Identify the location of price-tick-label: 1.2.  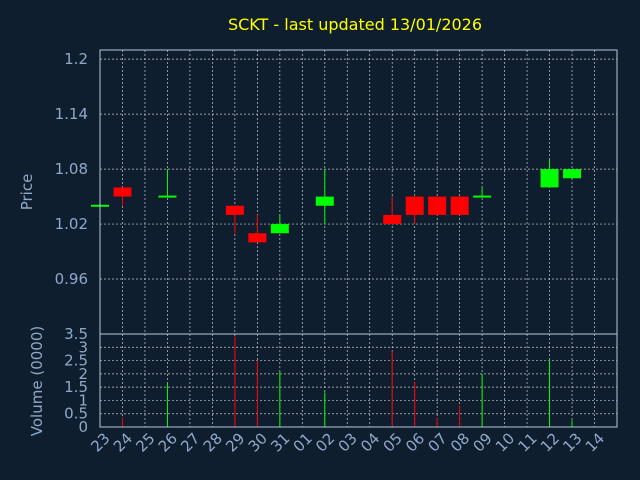
(76, 59).